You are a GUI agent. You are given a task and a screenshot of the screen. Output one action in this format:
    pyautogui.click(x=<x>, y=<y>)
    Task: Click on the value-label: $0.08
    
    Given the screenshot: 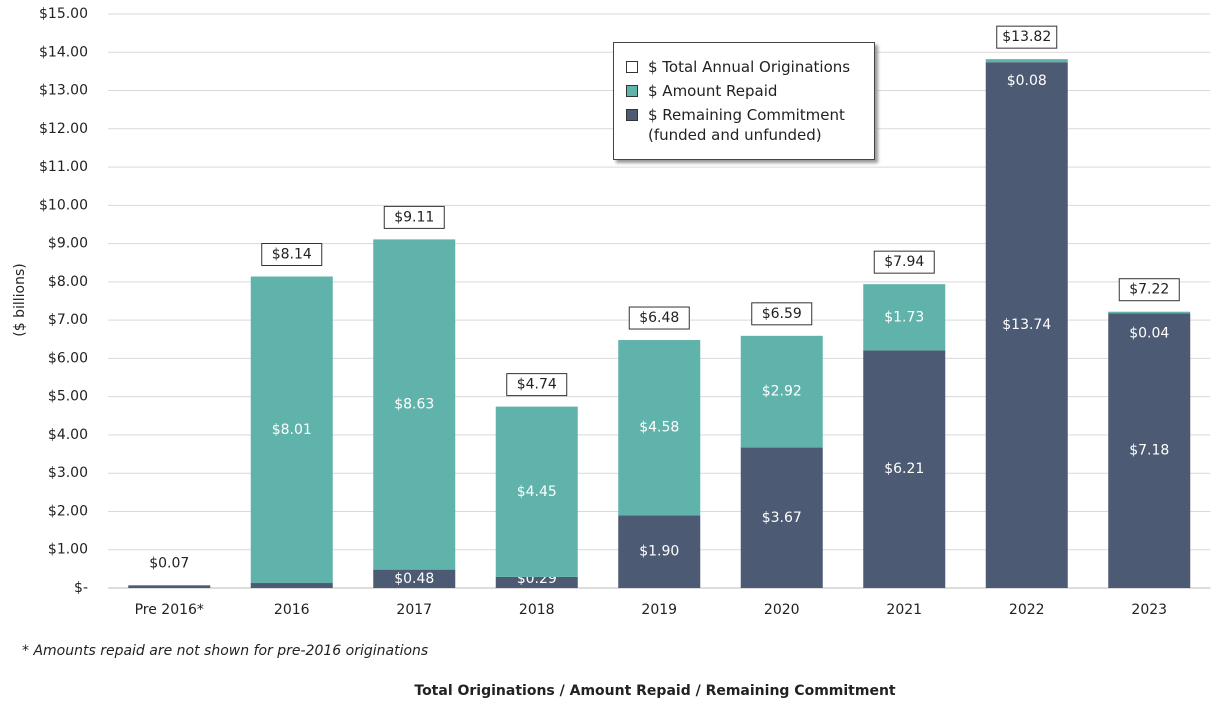 What is the action you would take?
    pyautogui.click(x=1027, y=81)
    